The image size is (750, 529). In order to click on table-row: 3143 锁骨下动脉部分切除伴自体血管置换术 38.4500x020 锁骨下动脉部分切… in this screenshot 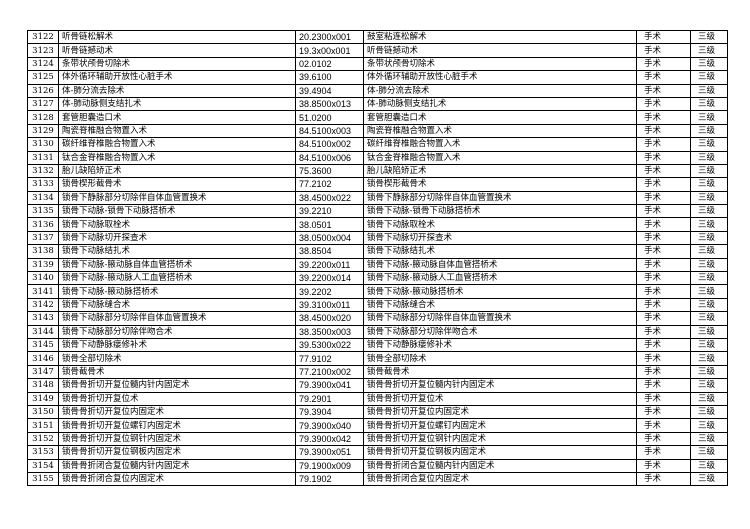, I will do `click(377, 318)`.